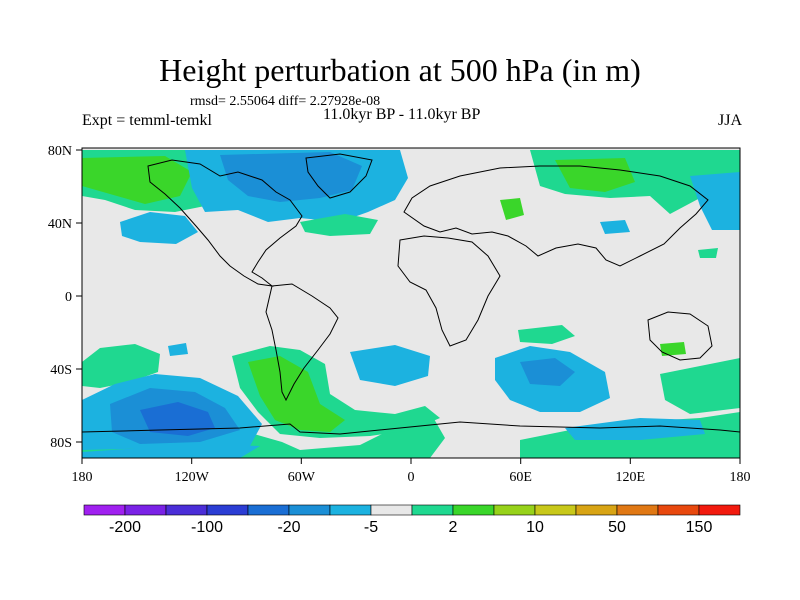 This screenshot has height=600, width=800. What do you see at coordinates (302, 477) in the screenshot?
I see `x-tick-label: 60W` at bounding box center [302, 477].